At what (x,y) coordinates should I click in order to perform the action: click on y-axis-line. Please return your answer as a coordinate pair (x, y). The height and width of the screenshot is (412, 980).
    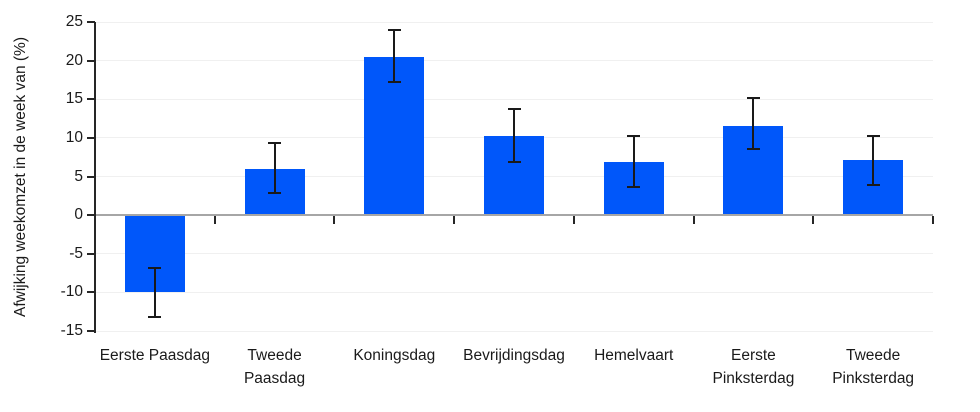
    Looking at the image, I should click on (95, 177).